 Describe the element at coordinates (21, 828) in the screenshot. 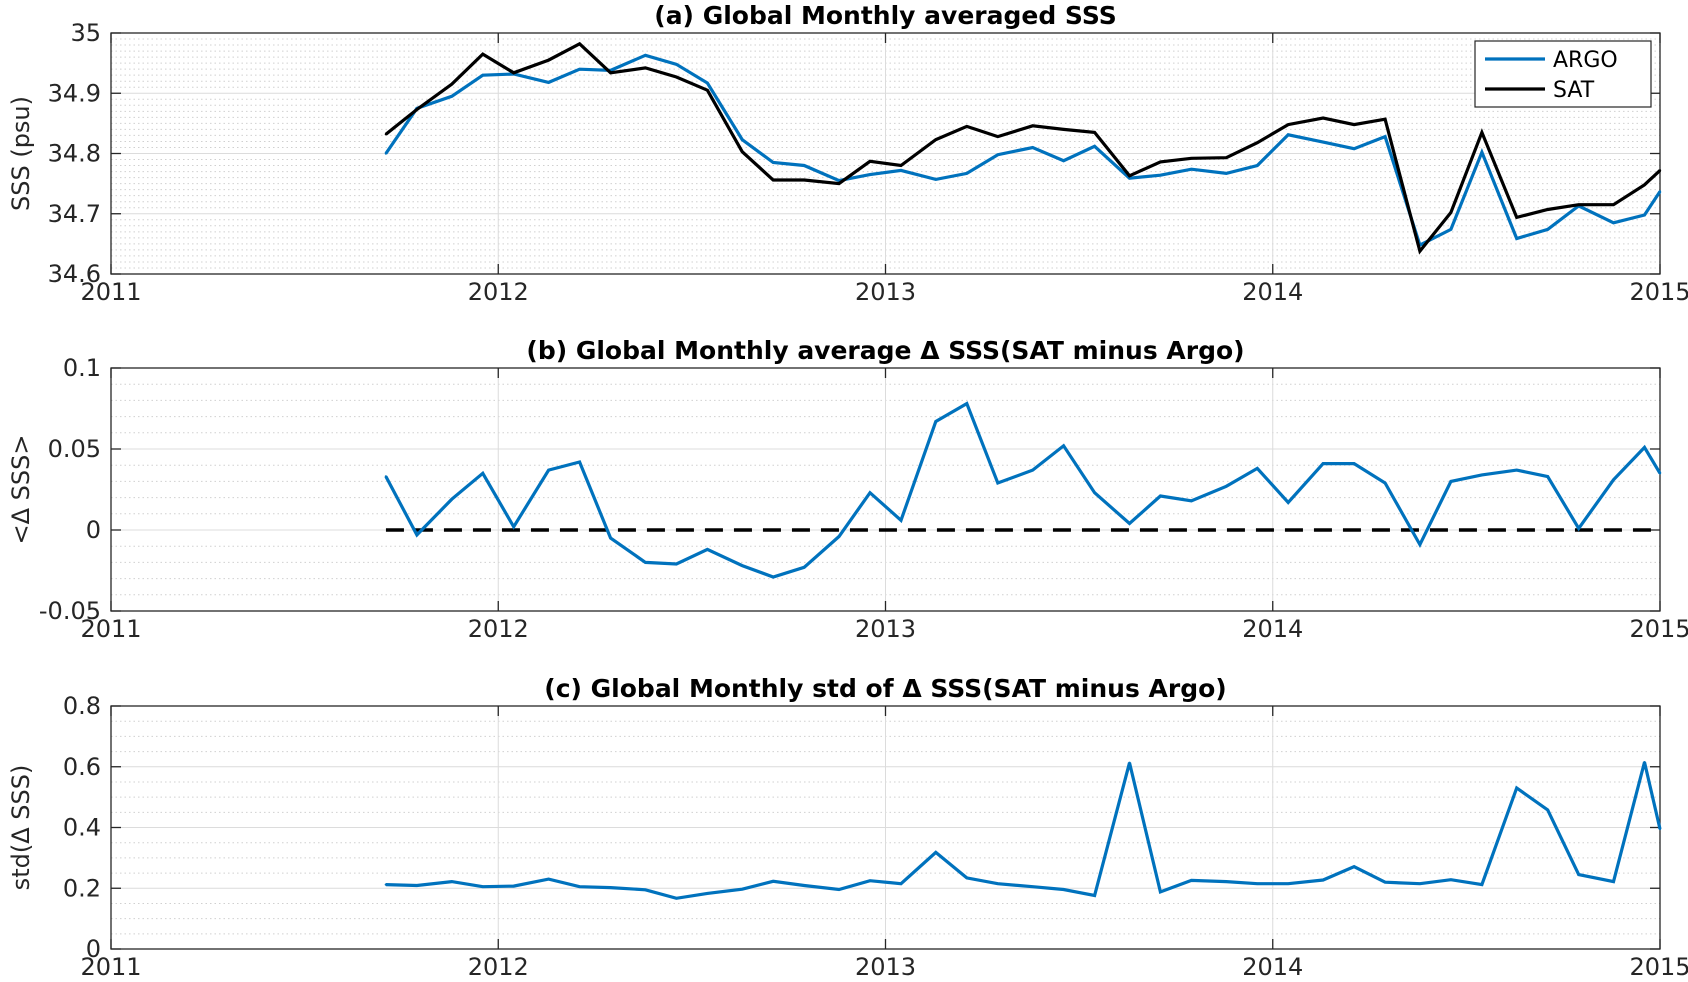

I see `y-axis-label: std(Δ SSS)` at that location.